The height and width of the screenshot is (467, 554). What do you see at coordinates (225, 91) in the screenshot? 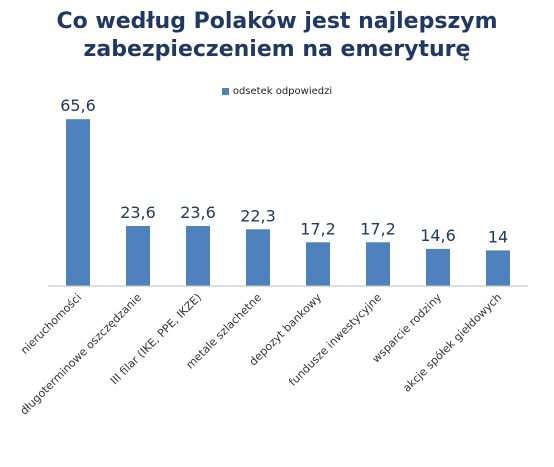
I see `legend-swatch` at bounding box center [225, 91].